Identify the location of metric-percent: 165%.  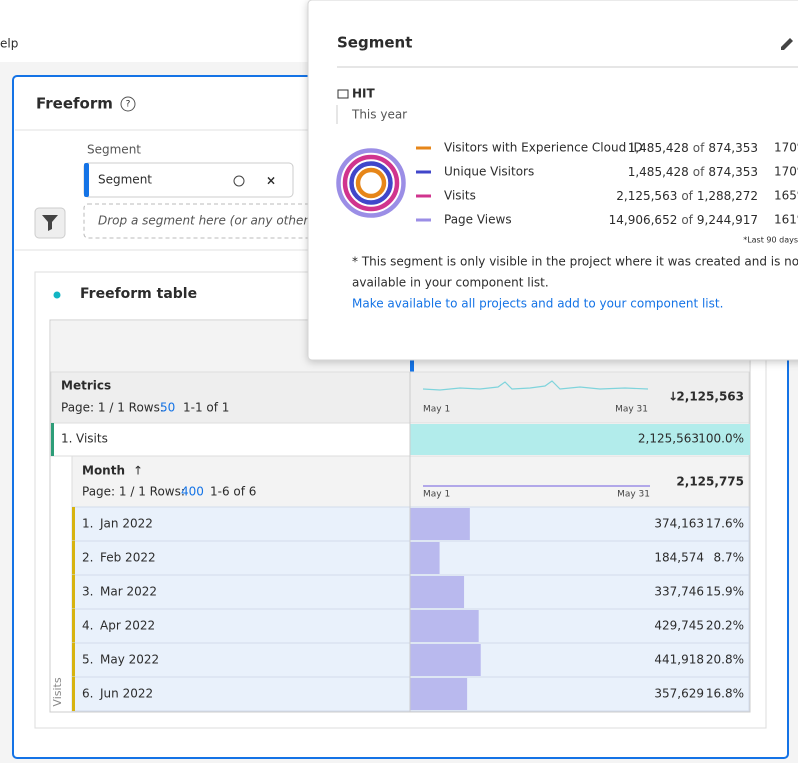
(786, 196).